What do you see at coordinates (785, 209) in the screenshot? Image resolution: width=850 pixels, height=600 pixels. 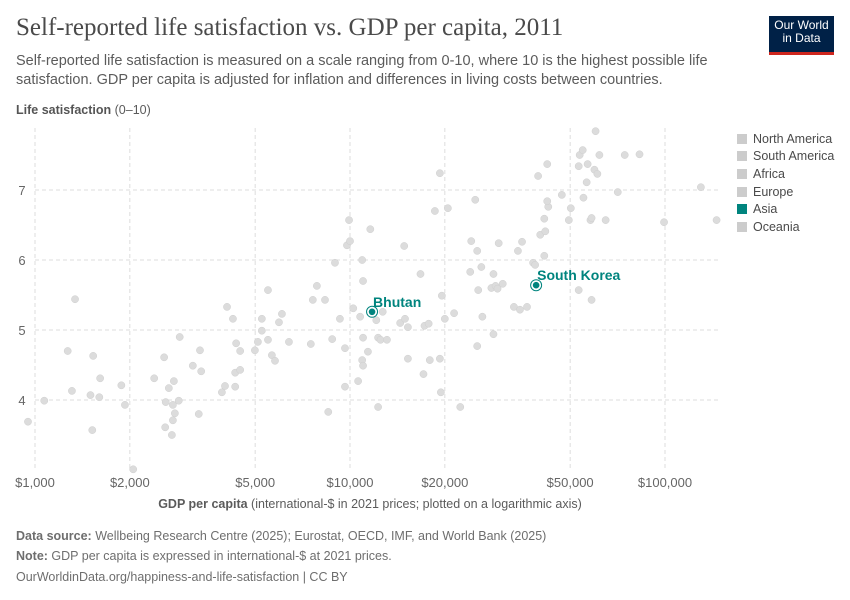 I see `legend-item-asia: Asia` at bounding box center [785, 209].